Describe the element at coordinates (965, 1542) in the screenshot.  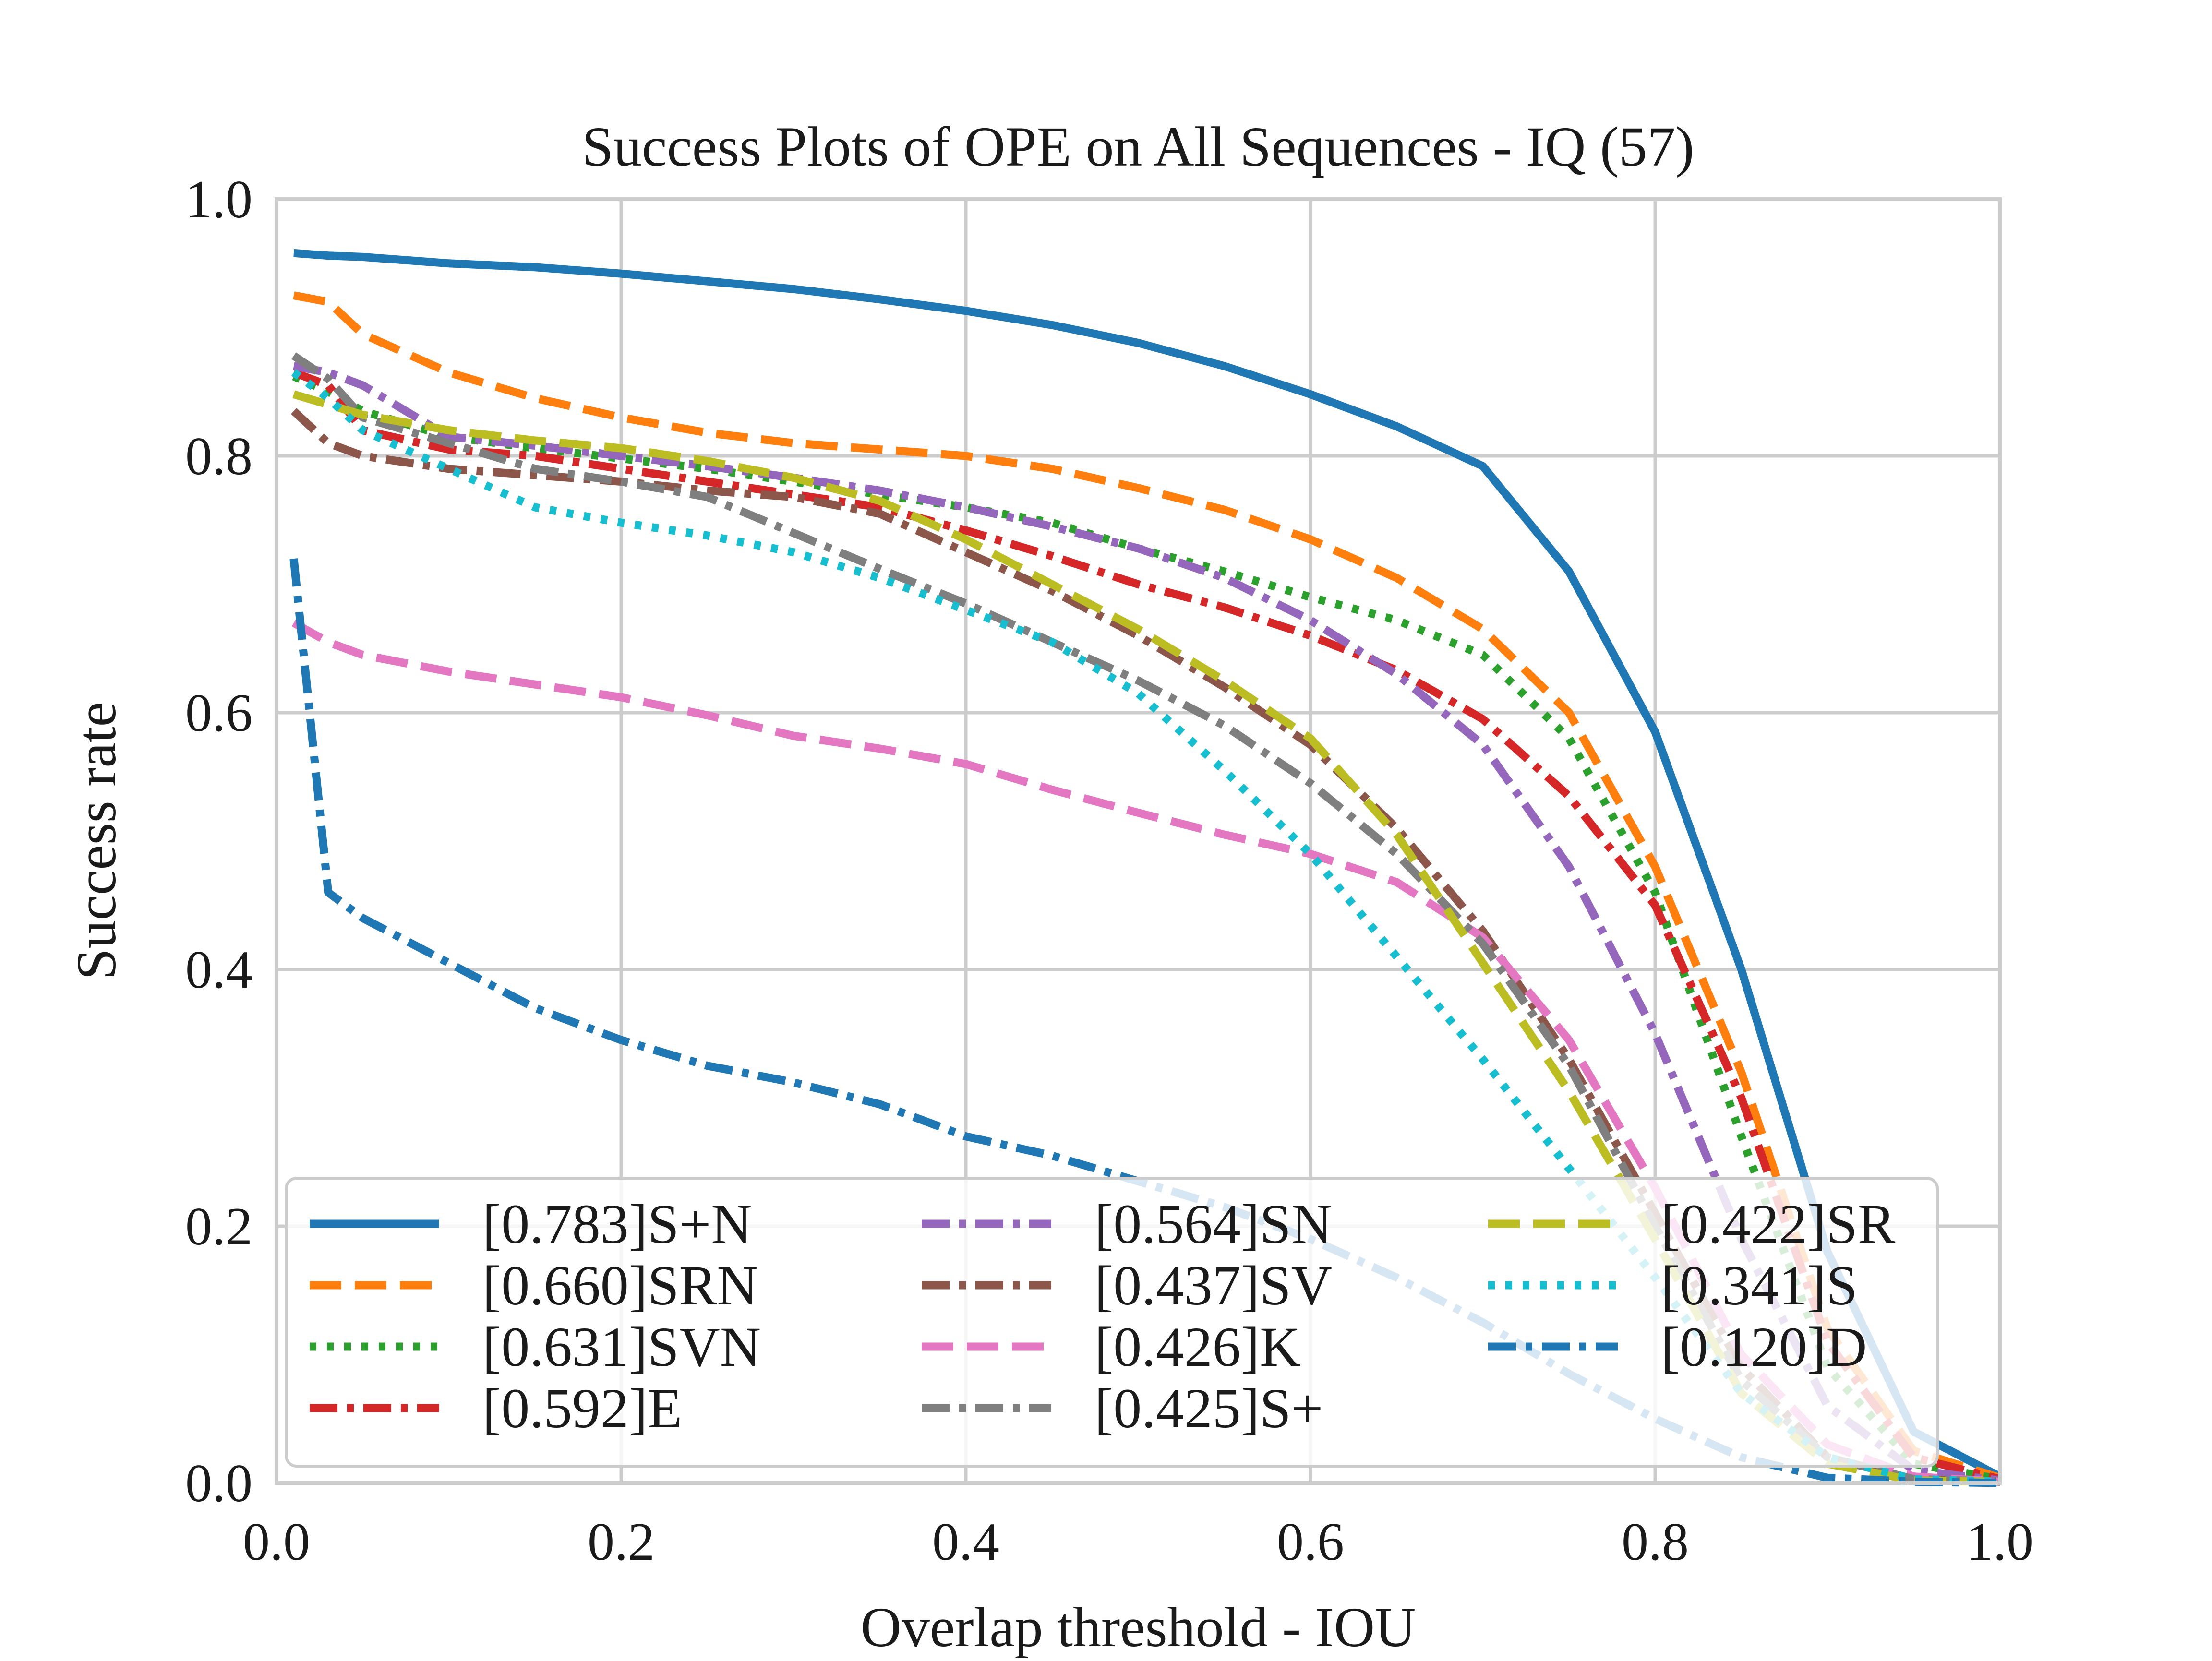
I see `x-tick-label: 0.4` at that location.